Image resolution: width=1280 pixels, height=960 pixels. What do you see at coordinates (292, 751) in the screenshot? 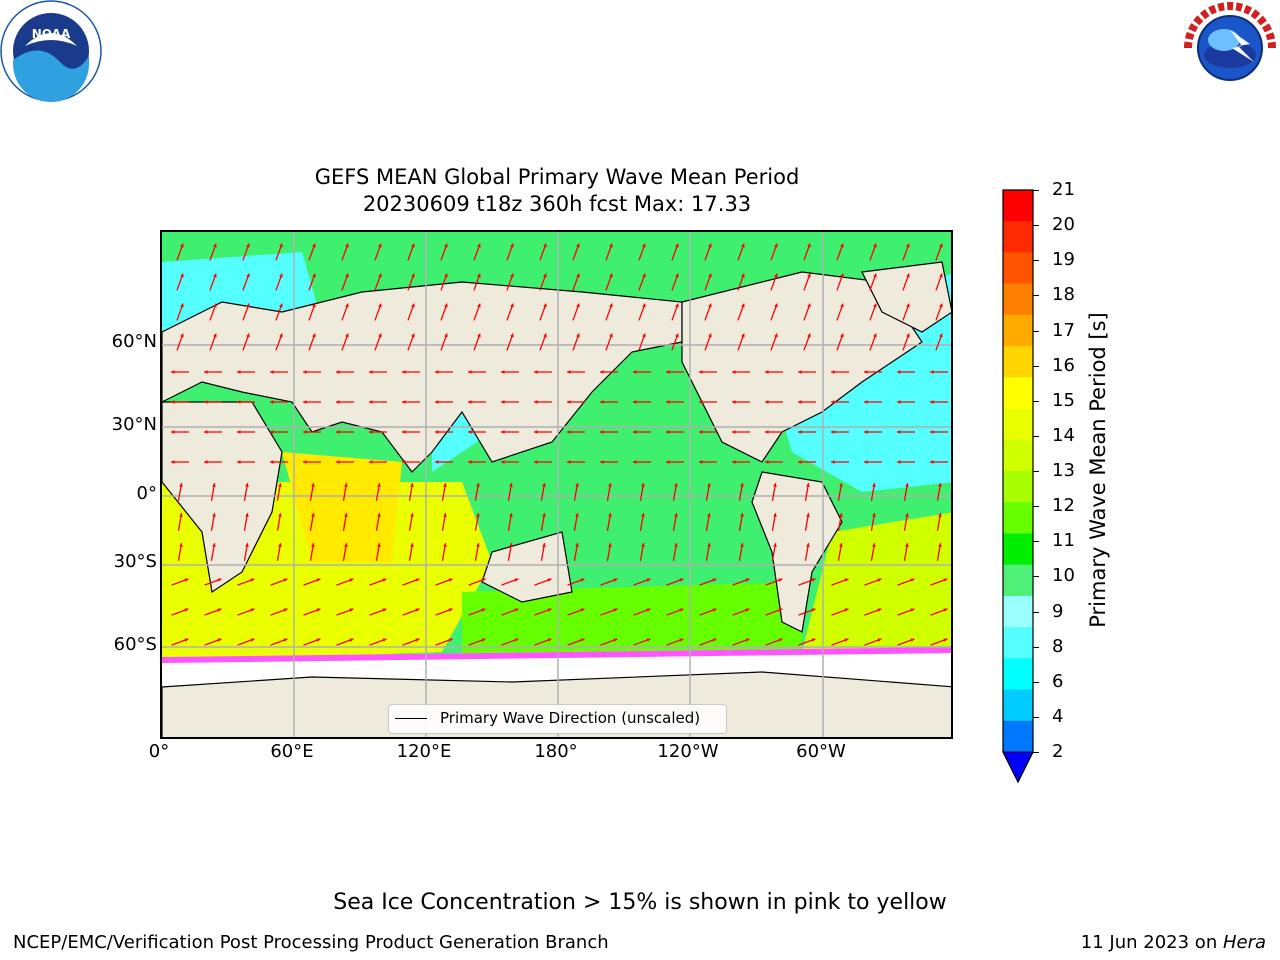
I see `x-tick-label: 60°E` at bounding box center [292, 751].